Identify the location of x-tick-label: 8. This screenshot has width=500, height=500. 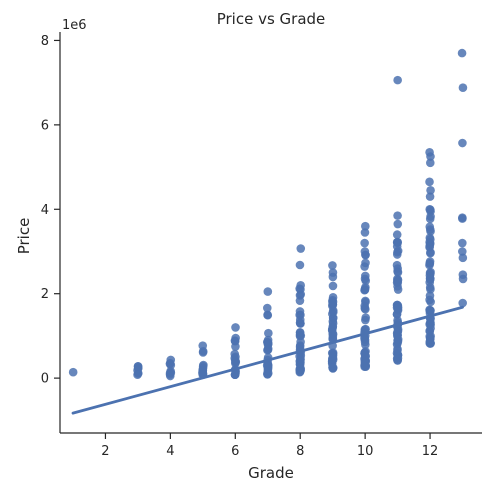
(300, 451).